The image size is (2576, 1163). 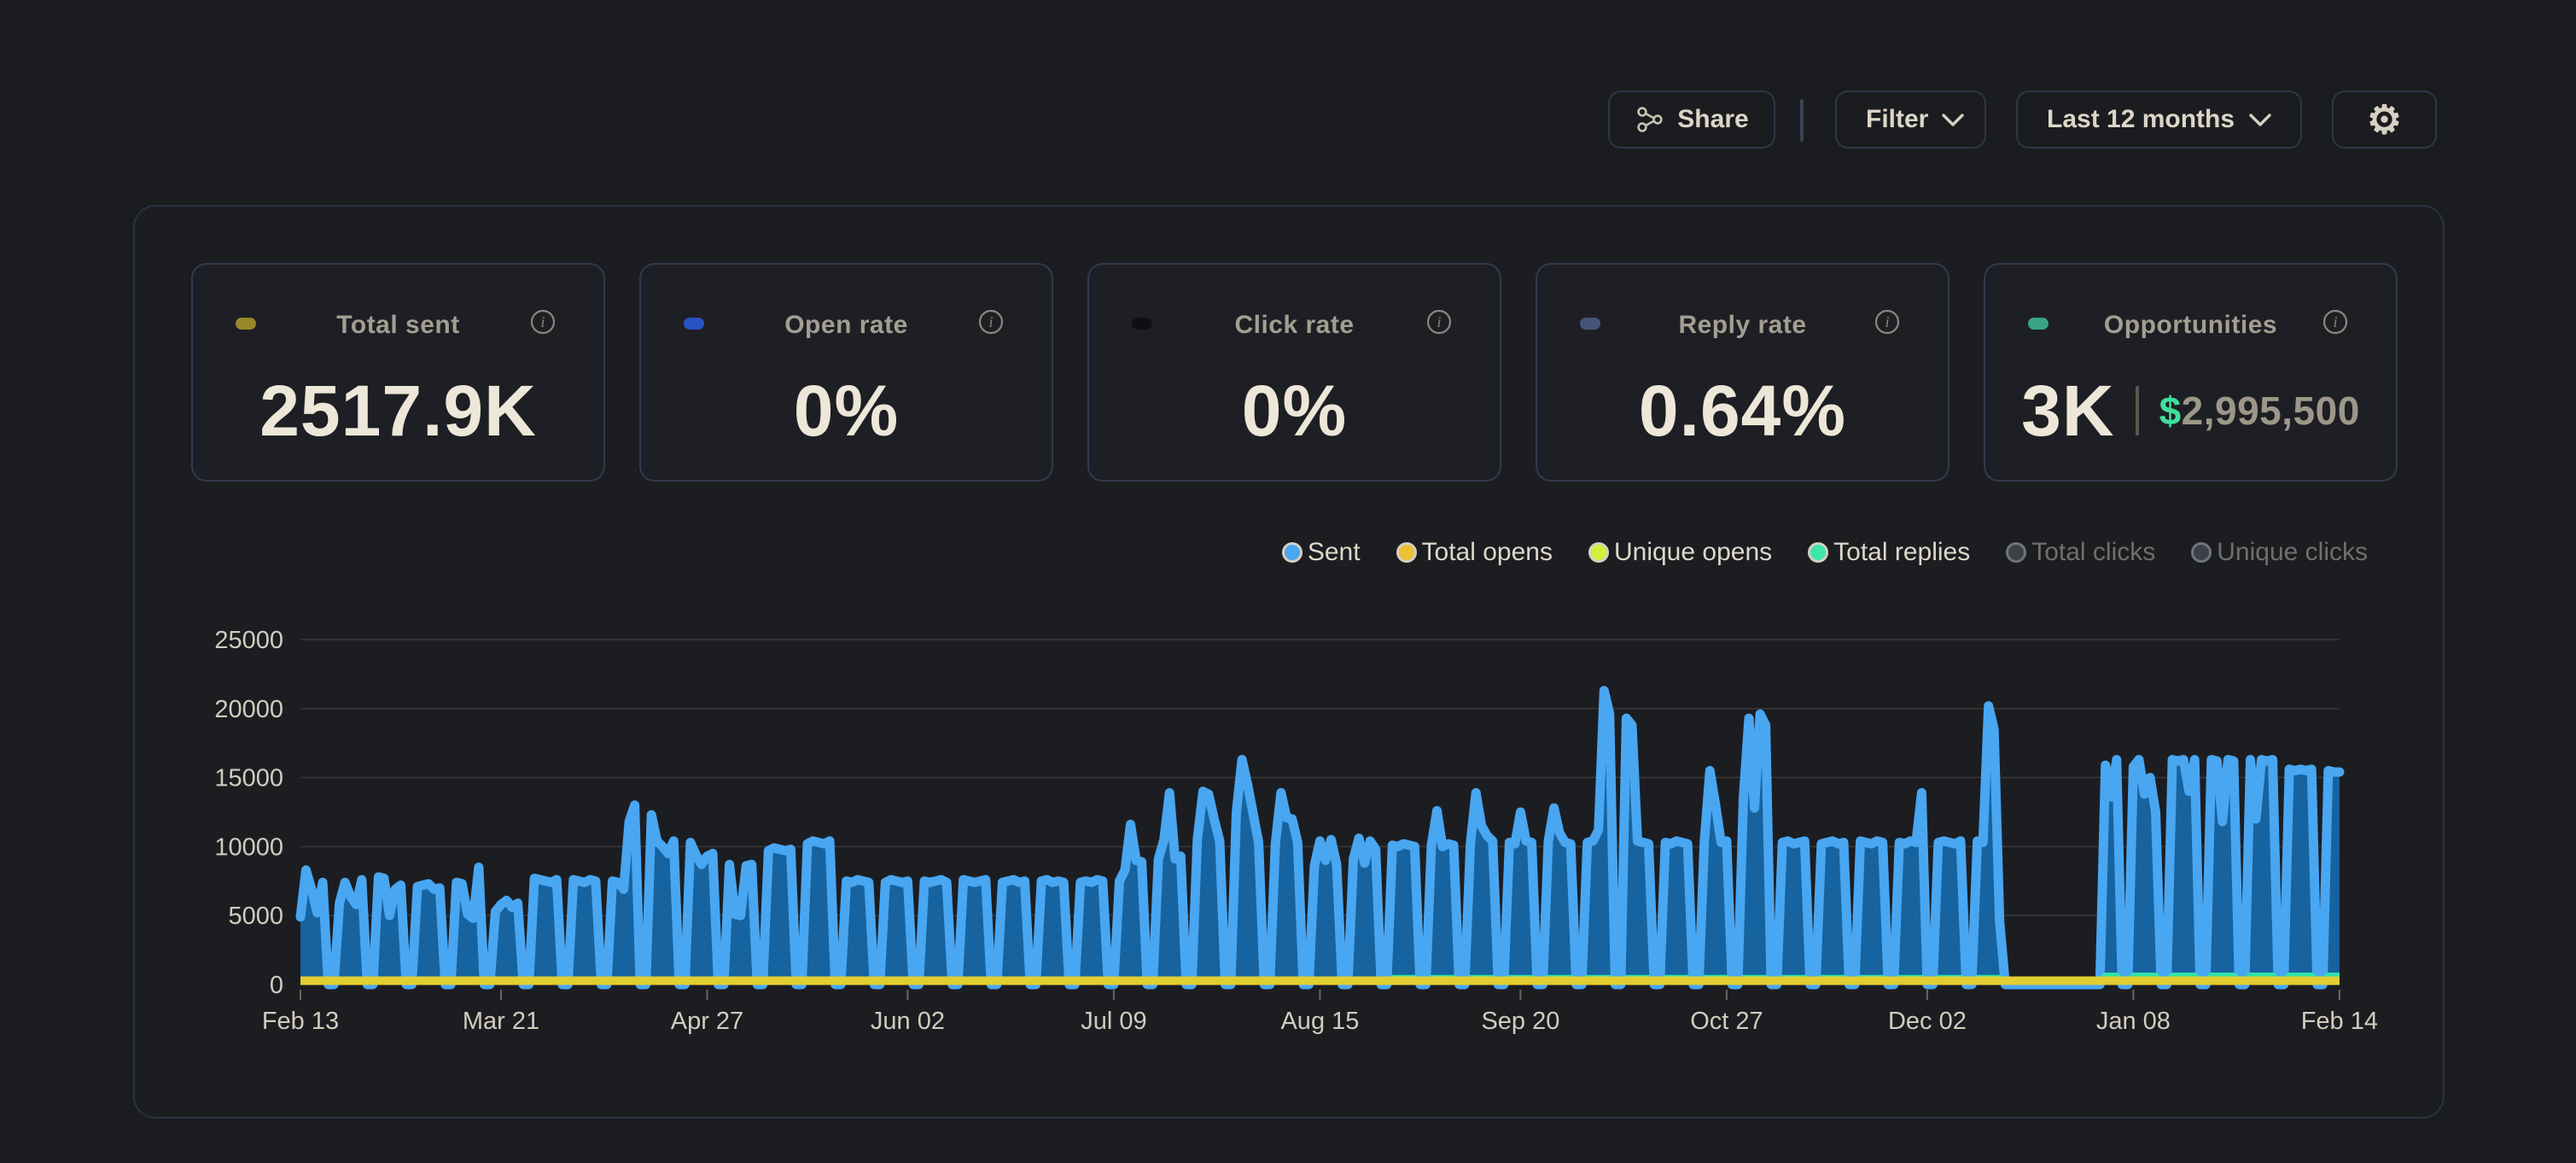 What do you see at coordinates (2339, 1021) in the screenshot?
I see `svg-text: Feb 14` at bounding box center [2339, 1021].